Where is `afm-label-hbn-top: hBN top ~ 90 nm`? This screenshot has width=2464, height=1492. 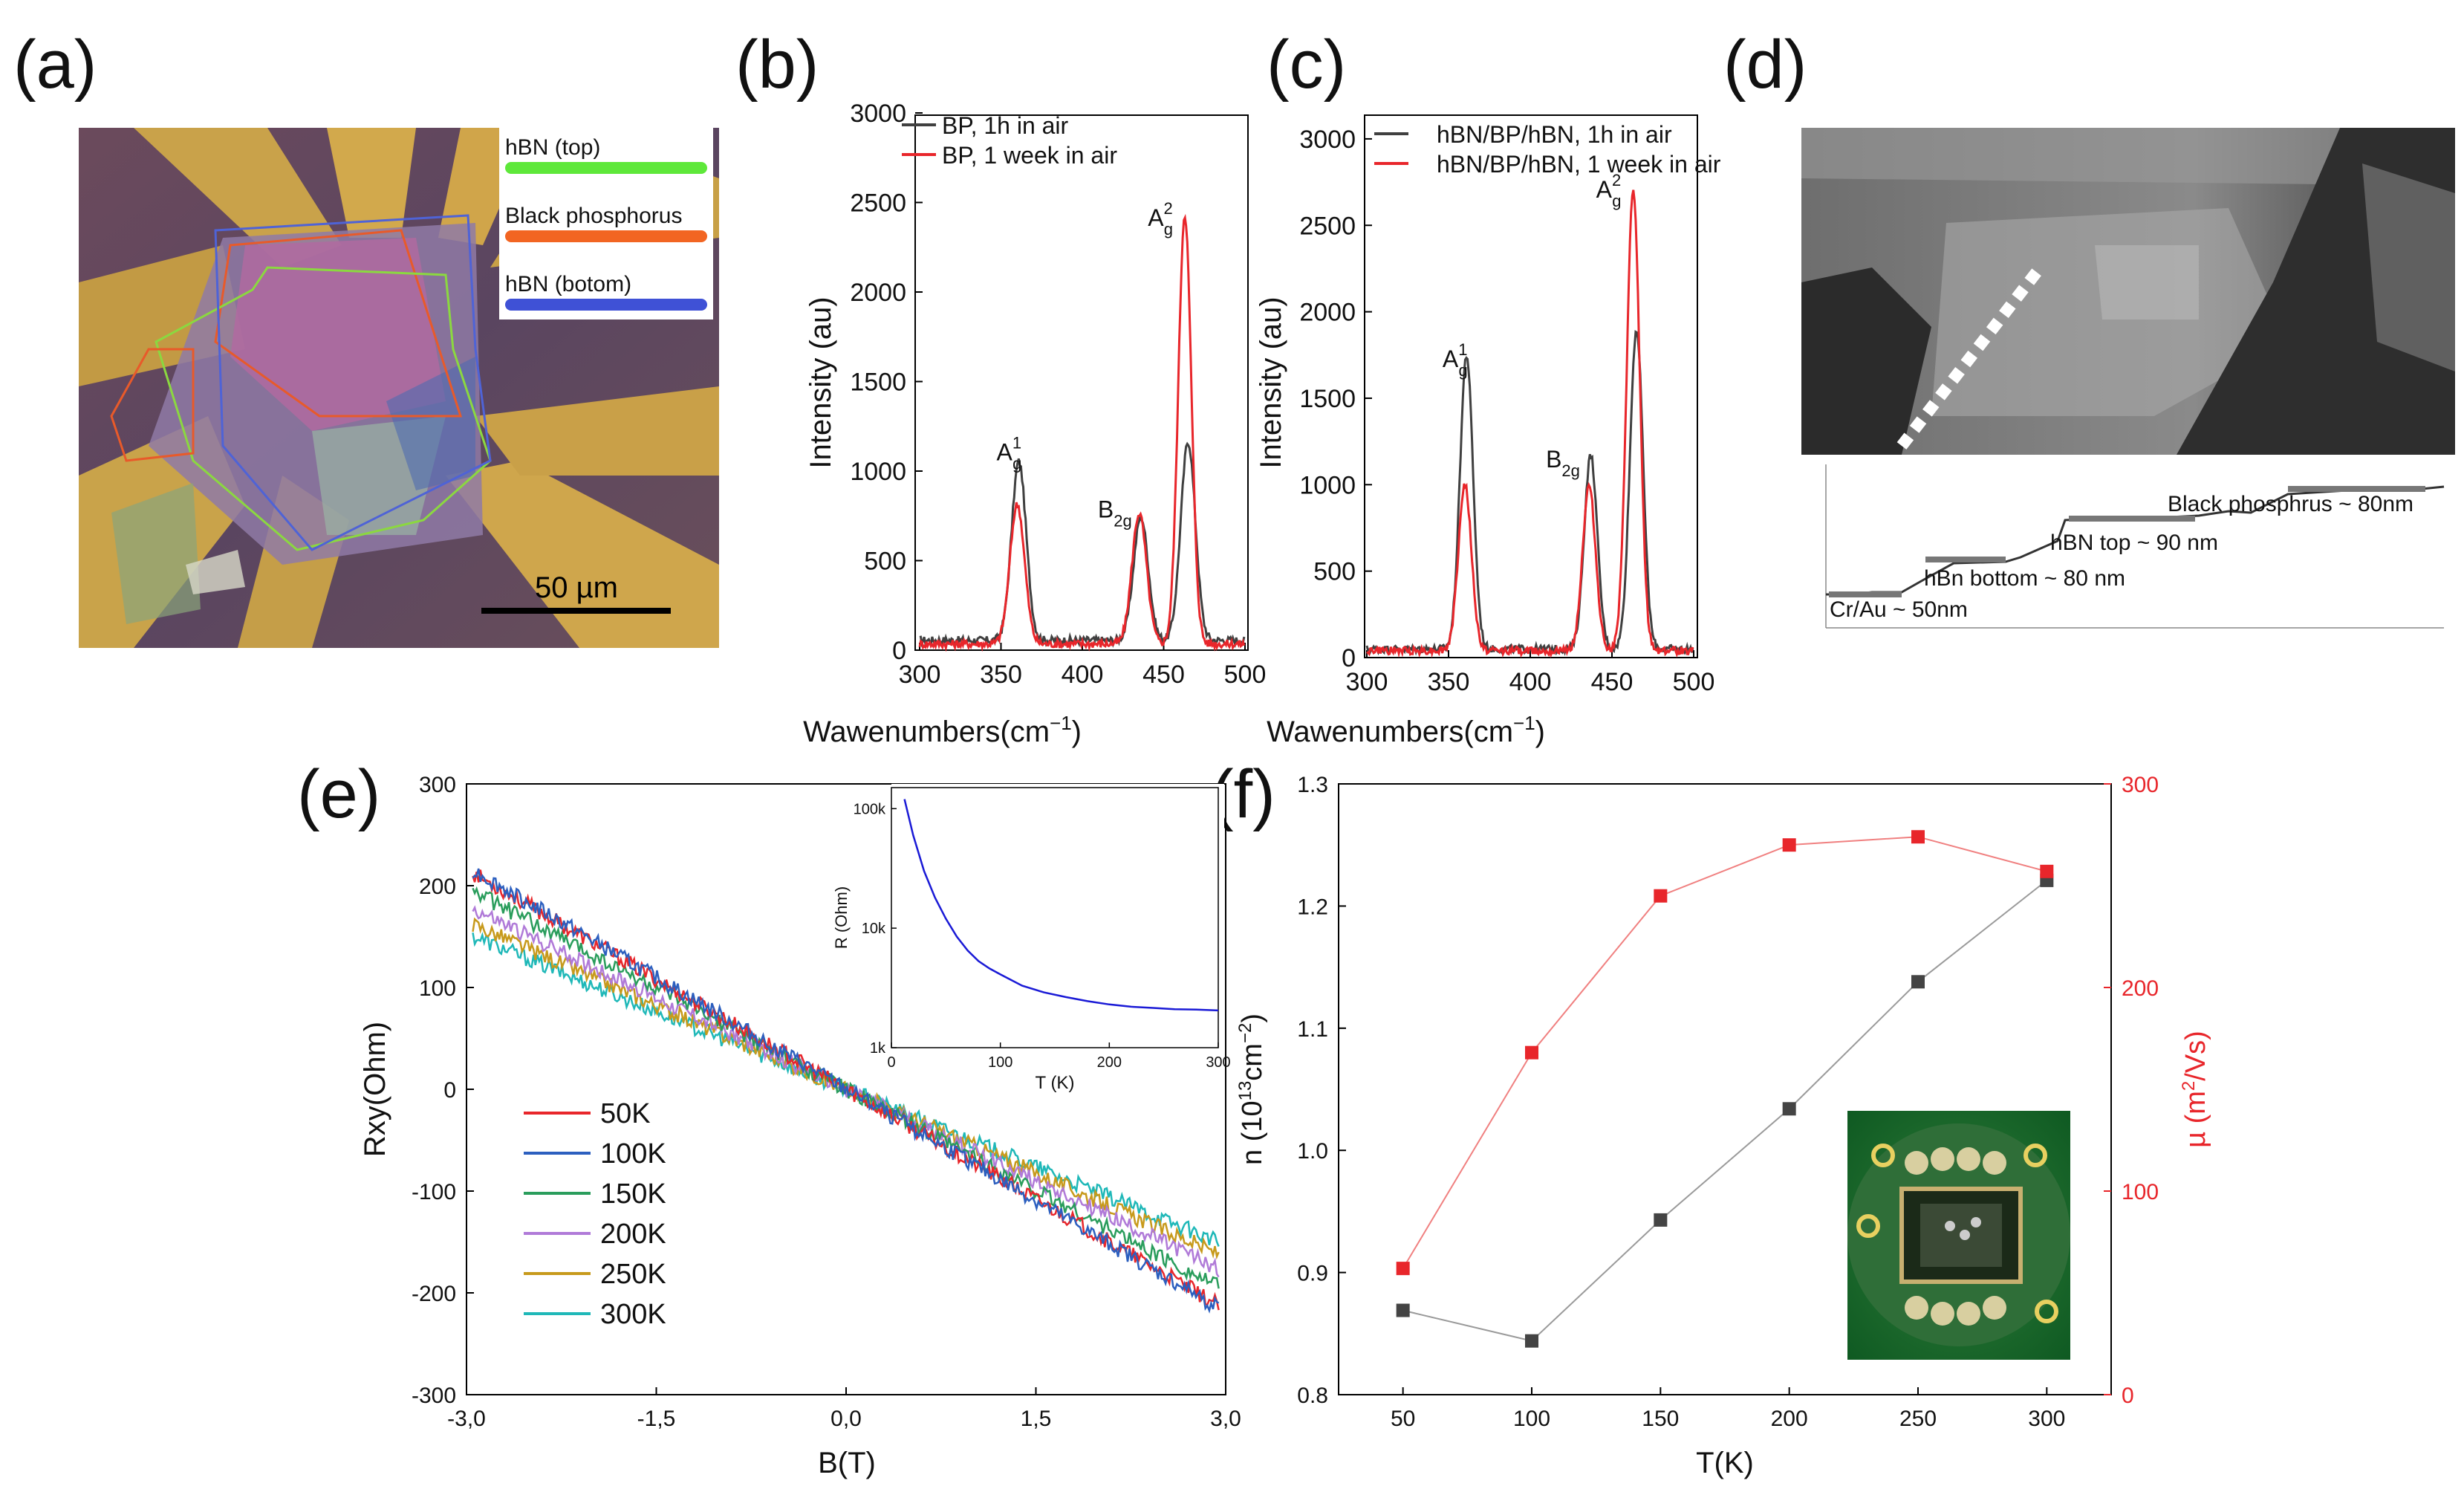
afm-label-hbn-top: hBN top ~ 90 nm is located at coordinates (2134, 543).